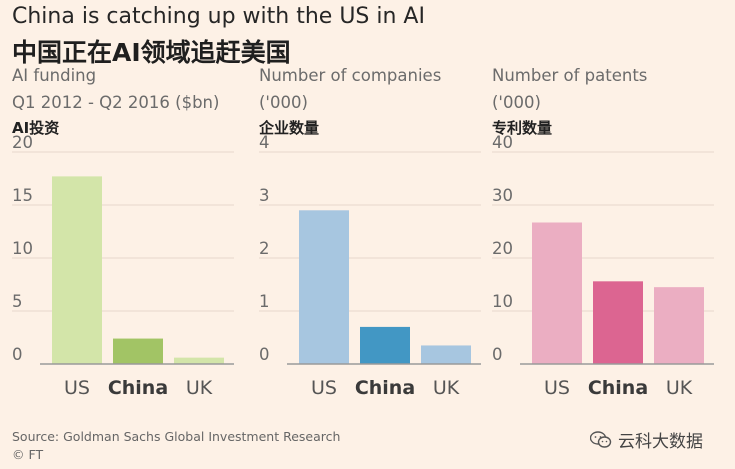 The height and width of the screenshot is (469, 735). Describe the element at coordinates (218, 16) in the screenshot. I see `chart-title: China is catching up with the US in AI` at that location.